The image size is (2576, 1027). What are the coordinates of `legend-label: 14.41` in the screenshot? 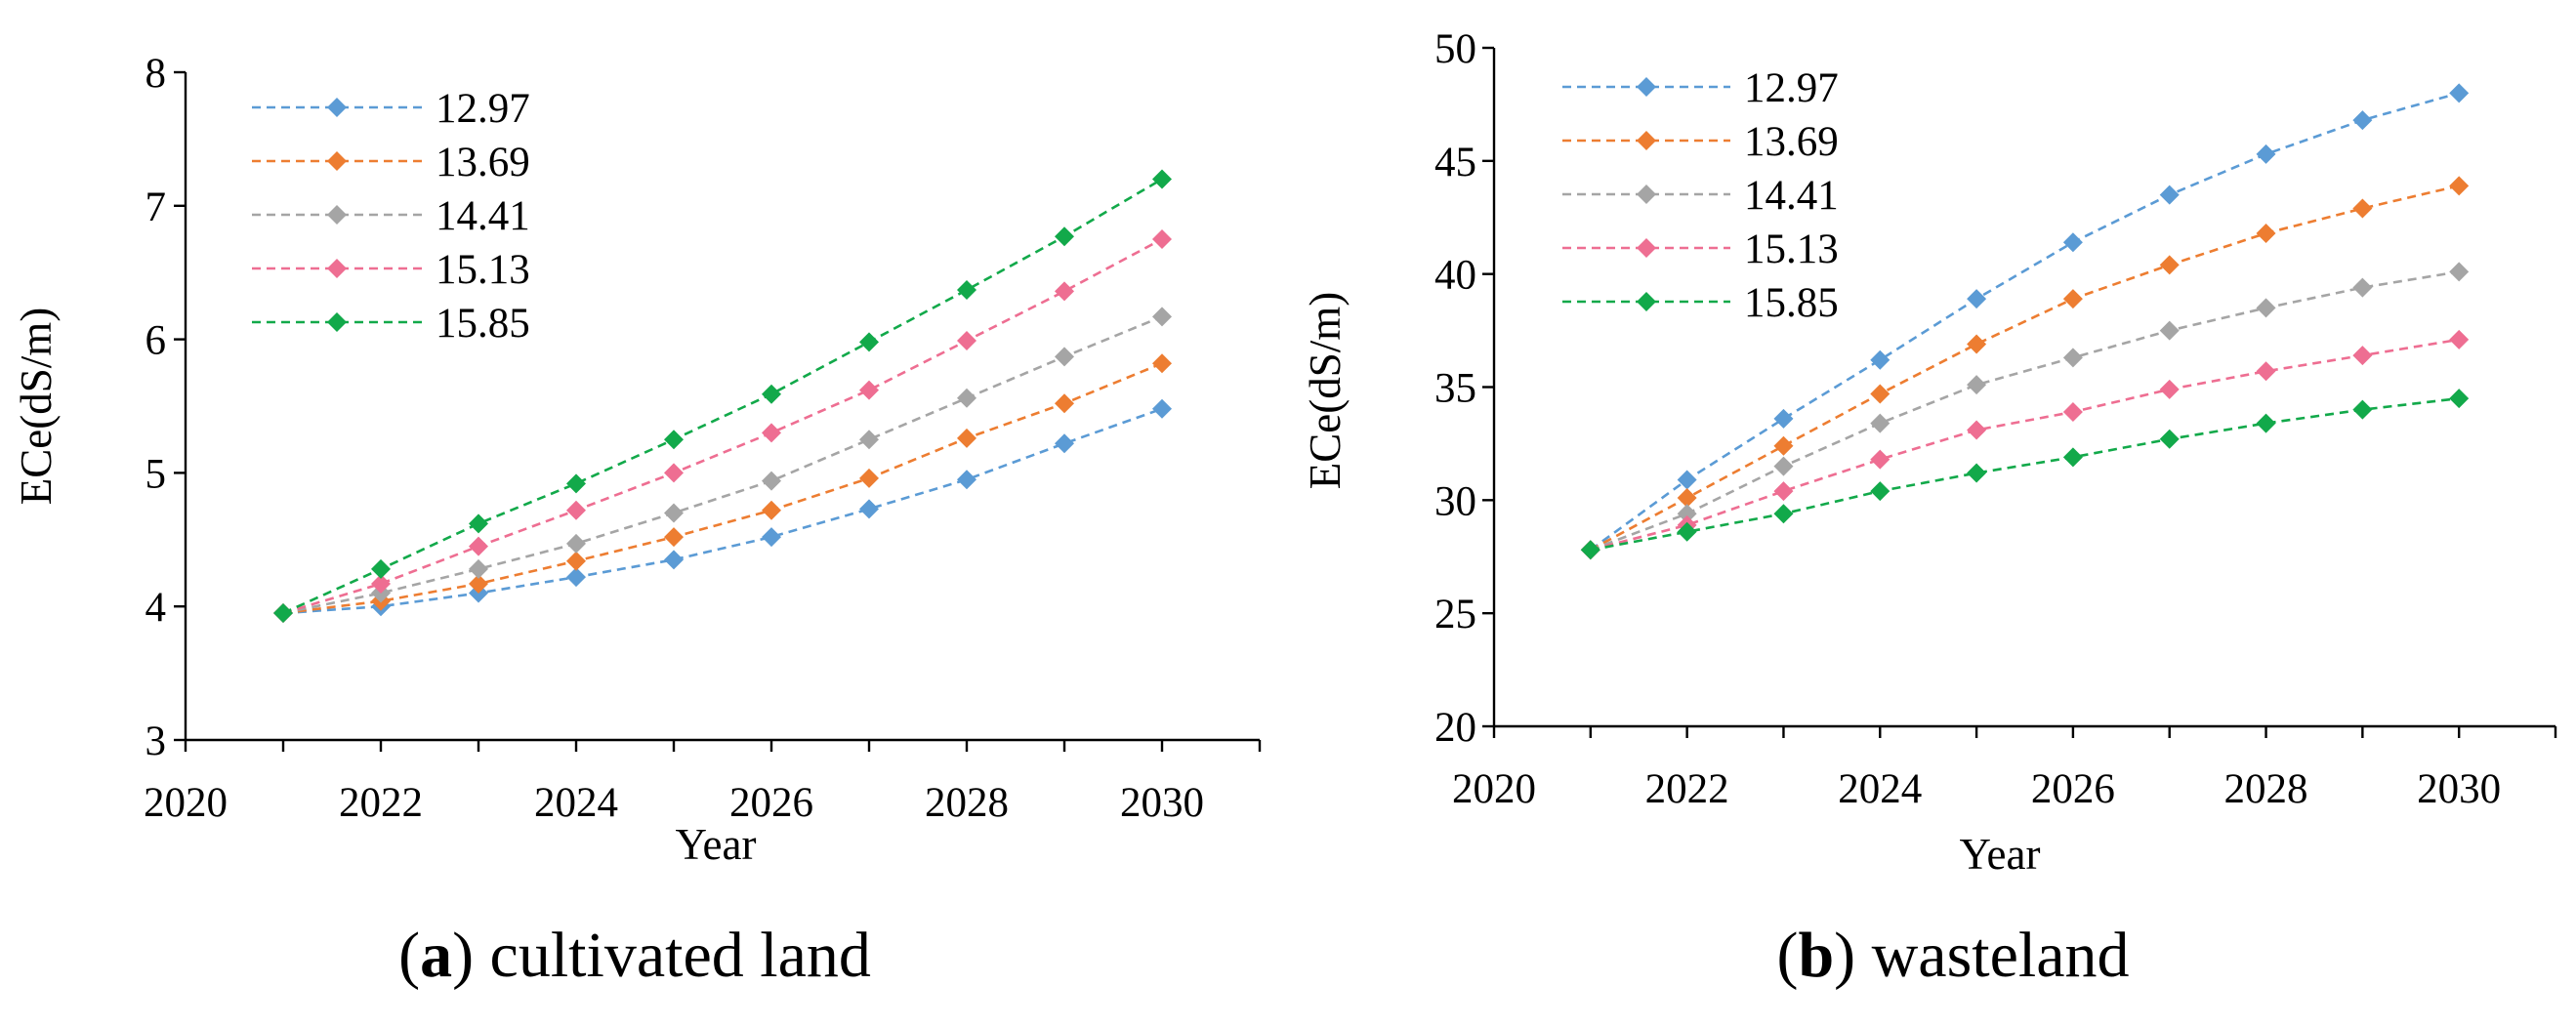 It's located at (1791, 196).